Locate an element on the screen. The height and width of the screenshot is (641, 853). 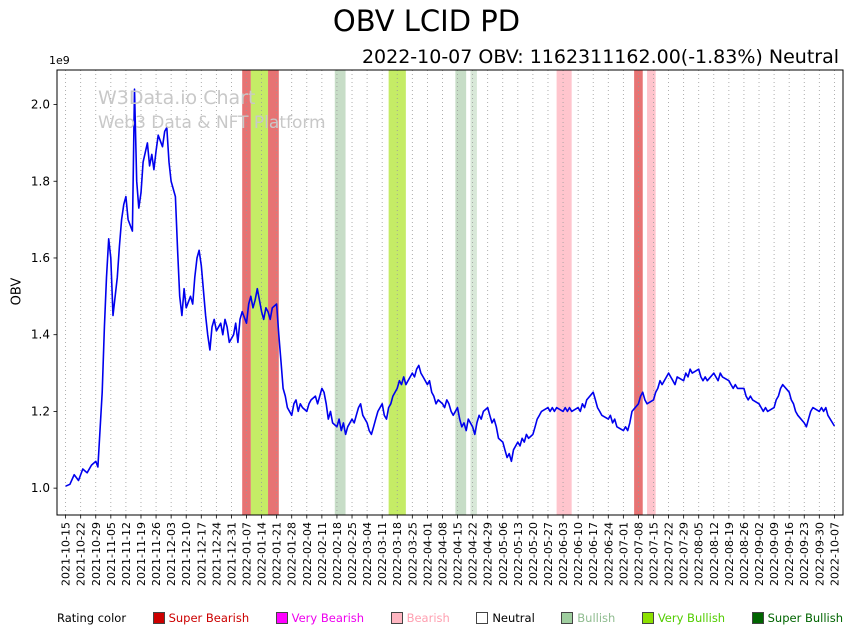
legend-label: Bullish is located at coordinates (596, 618).